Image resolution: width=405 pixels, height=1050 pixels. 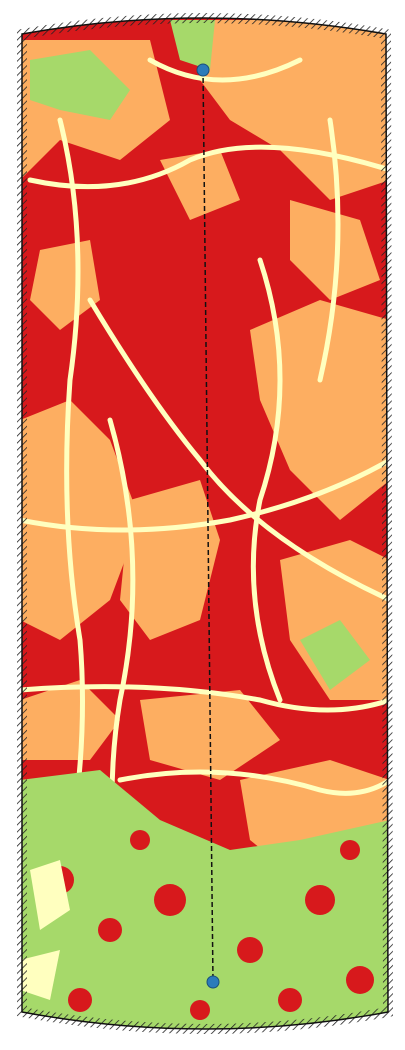 What do you see at coordinates (203, 70) in the screenshot?
I see `transect-start` at bounding box center [203, 70].